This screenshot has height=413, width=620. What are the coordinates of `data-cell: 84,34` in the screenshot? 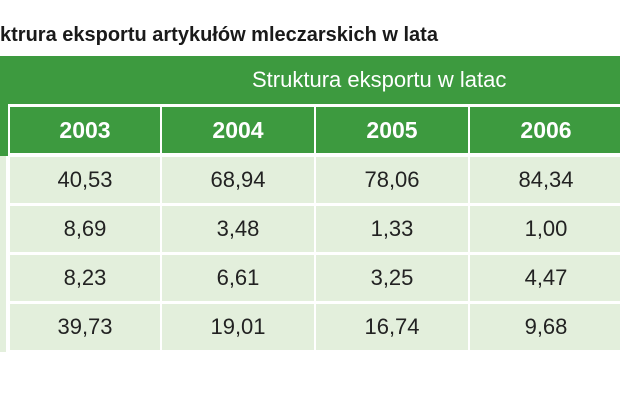 It's located at (545, 180).